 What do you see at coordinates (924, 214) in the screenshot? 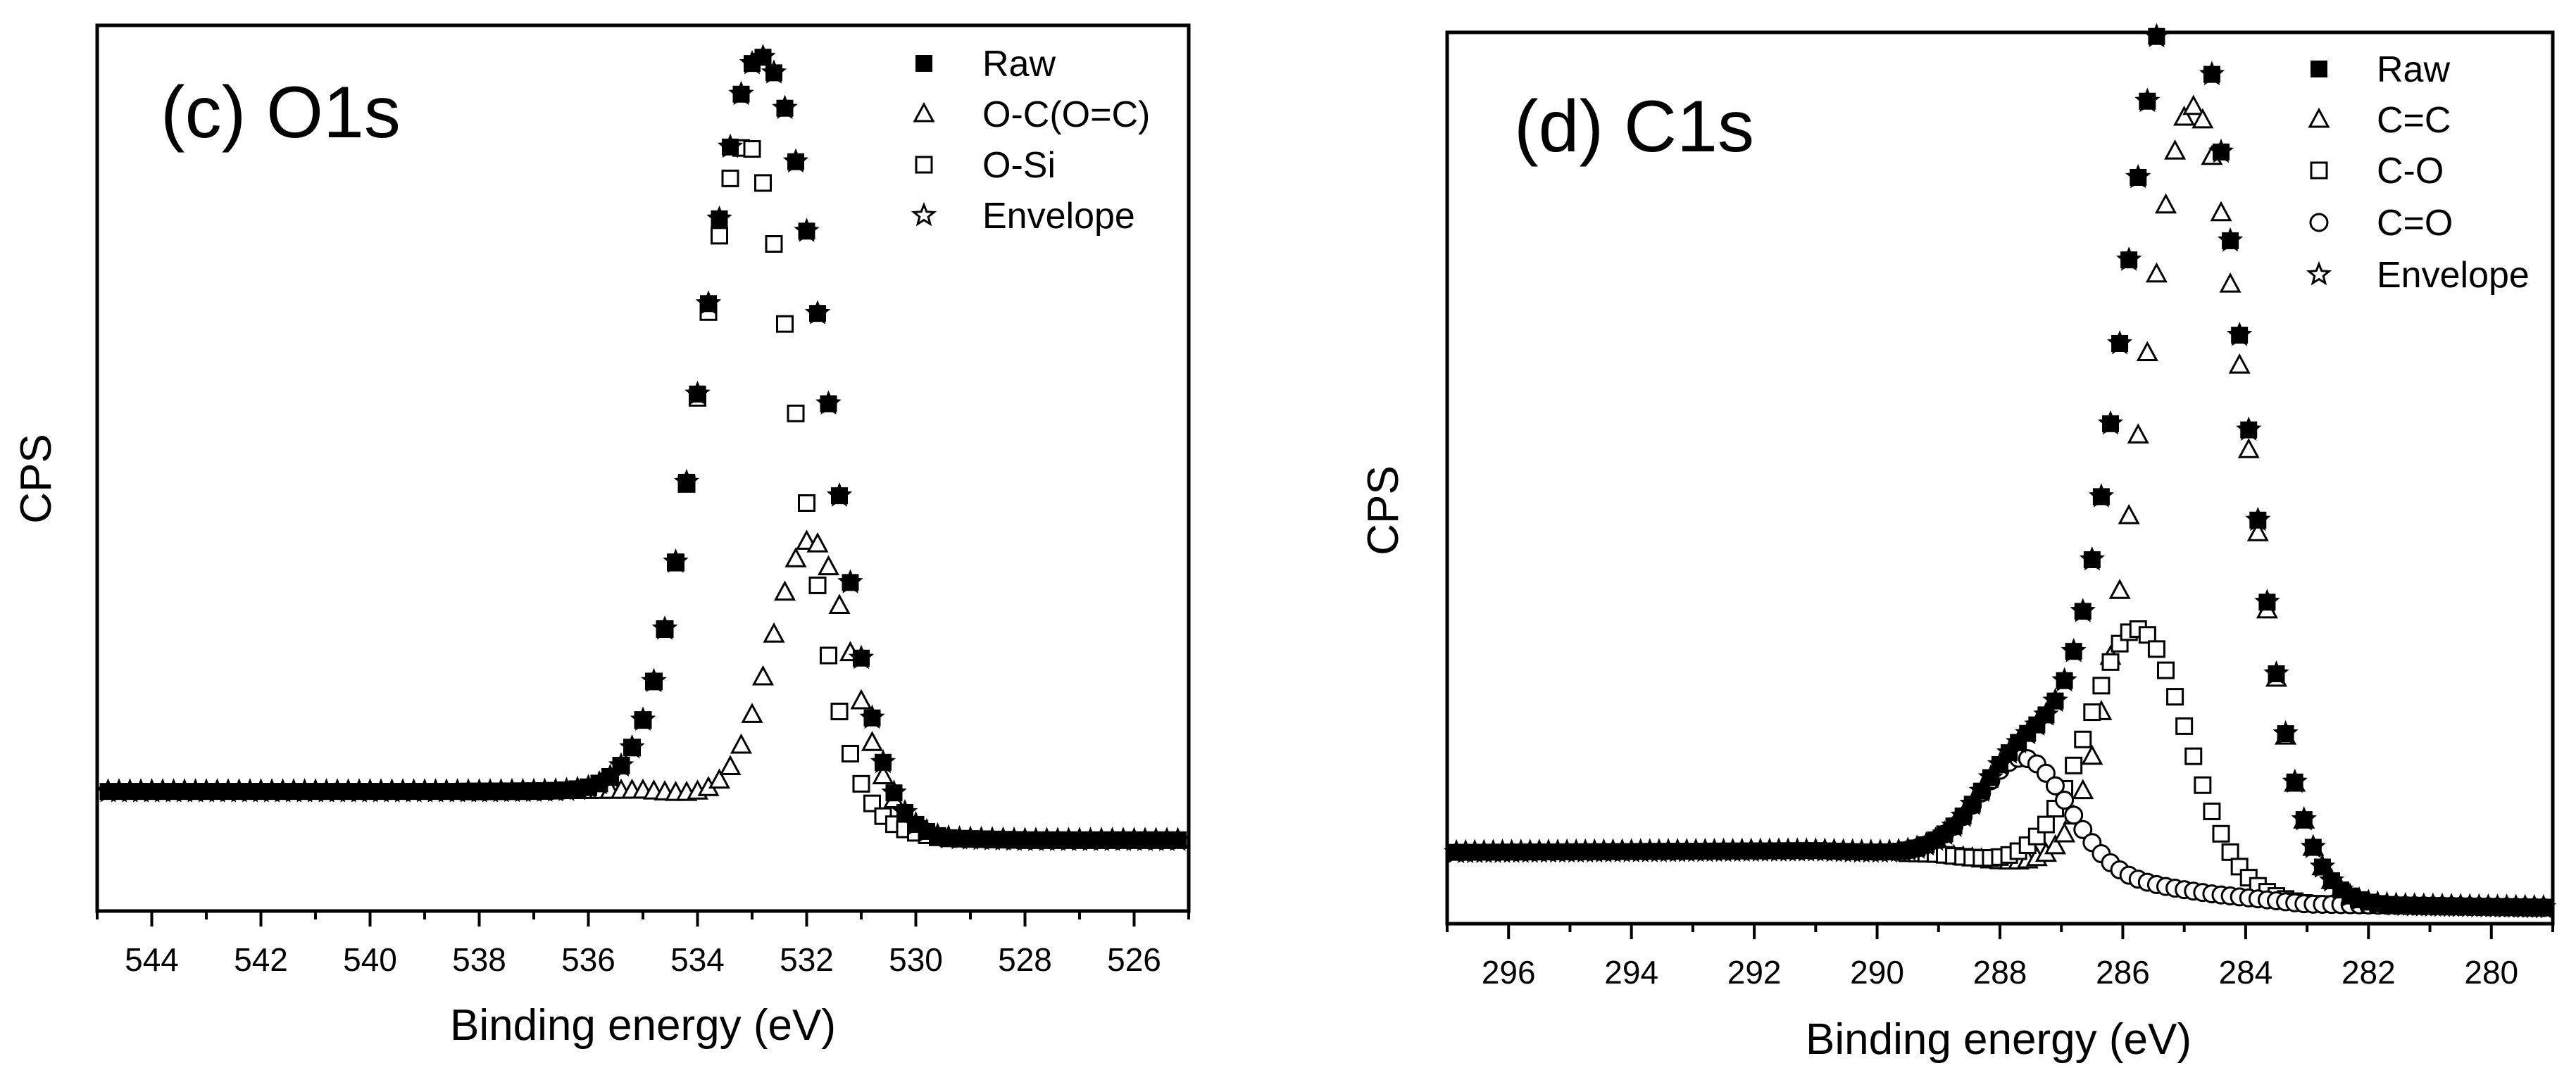
I see `legend-marker-envelope-c` at bounding box center [924, 214].